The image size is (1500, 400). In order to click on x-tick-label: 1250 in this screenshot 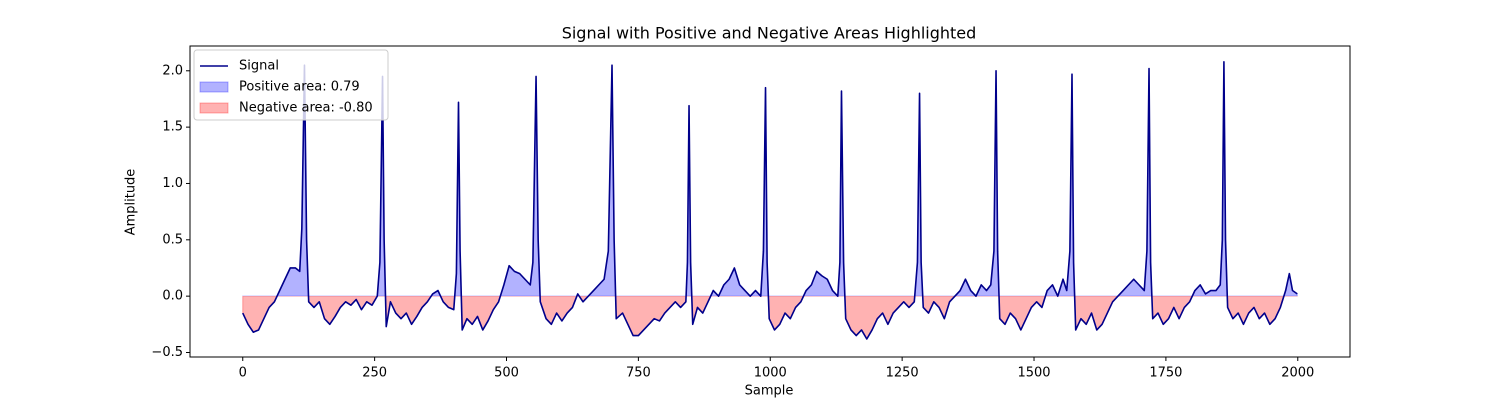, I will do `click(902, 373)`.